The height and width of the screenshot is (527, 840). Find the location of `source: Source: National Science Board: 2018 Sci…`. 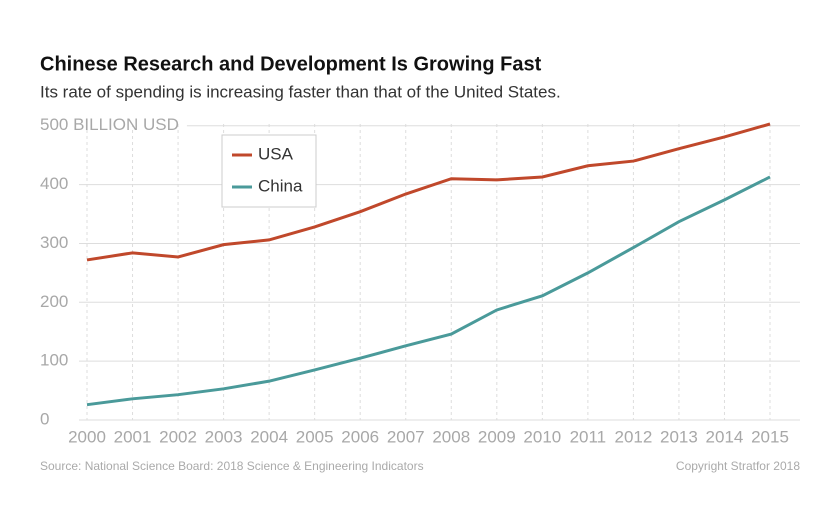

source: Source: National Science Board: 2018 Sci… is located at coordinates (232, 466).